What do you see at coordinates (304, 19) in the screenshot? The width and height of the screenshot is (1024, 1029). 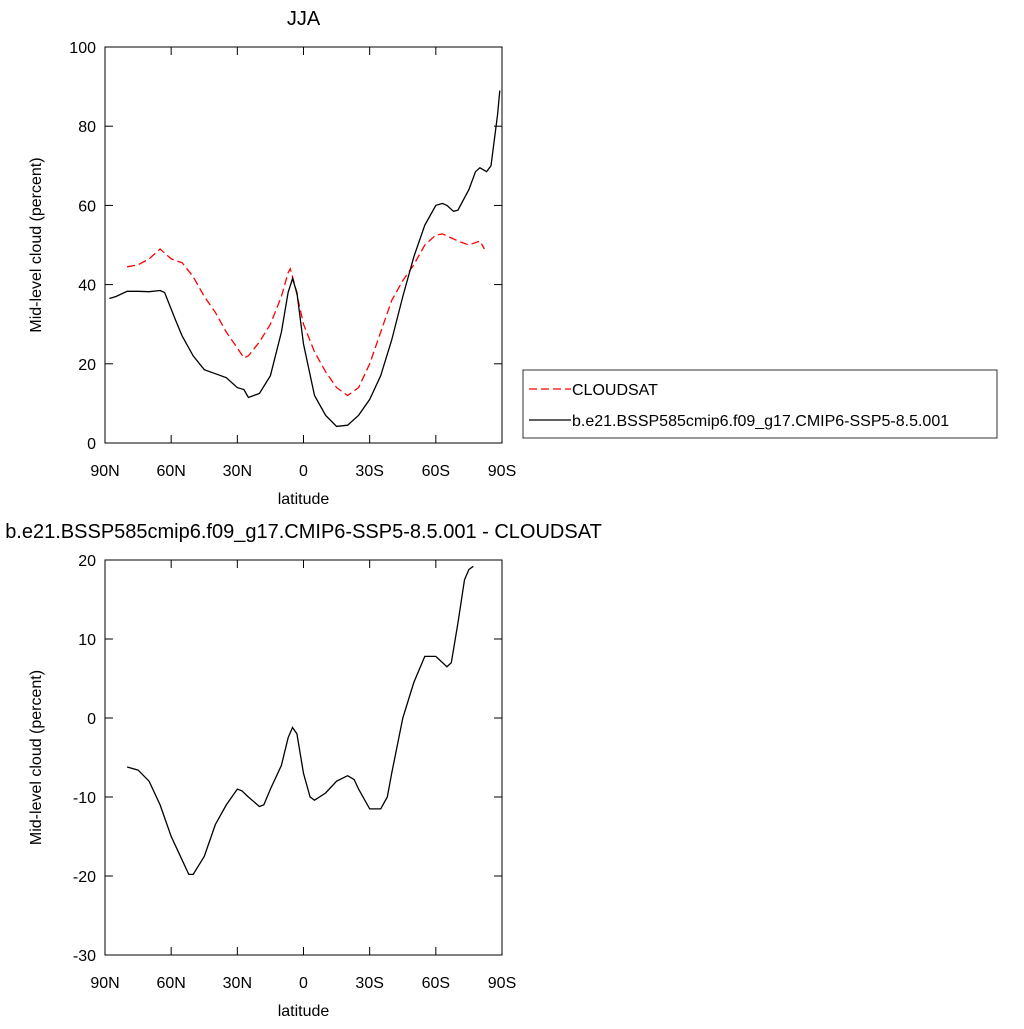 I see `chart-title: JJA` at bounding box center [304, 19].